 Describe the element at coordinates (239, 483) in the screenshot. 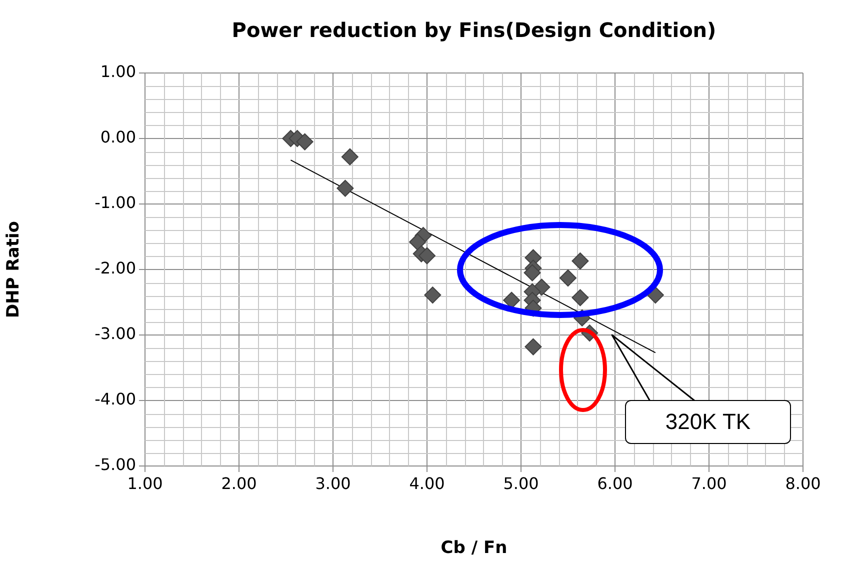

I see `x-tick-label: 2.00` at that location.